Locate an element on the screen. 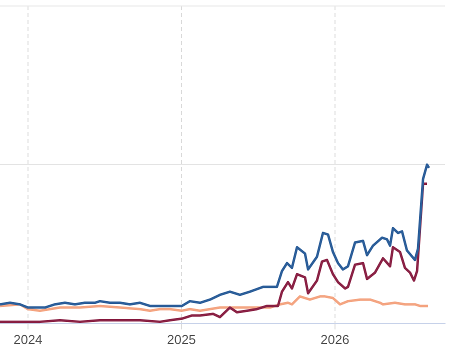  x-tick-label: 2026 is located at coordinates (335, 339).